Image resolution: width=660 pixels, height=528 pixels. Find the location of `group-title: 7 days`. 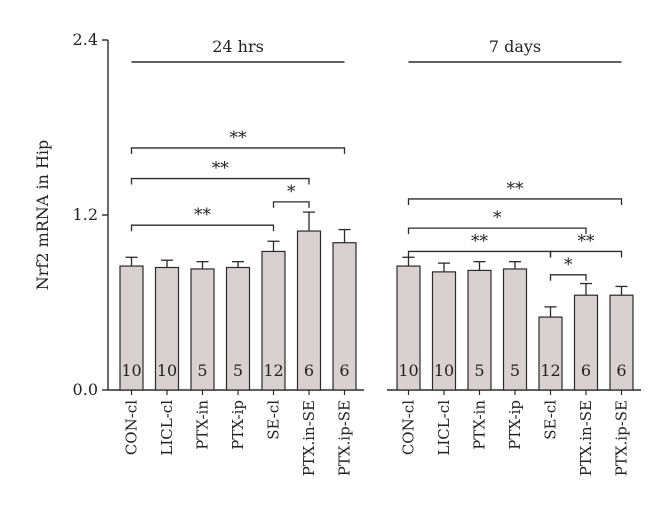

group-title: 7 days is located at coordinates (515, 46).